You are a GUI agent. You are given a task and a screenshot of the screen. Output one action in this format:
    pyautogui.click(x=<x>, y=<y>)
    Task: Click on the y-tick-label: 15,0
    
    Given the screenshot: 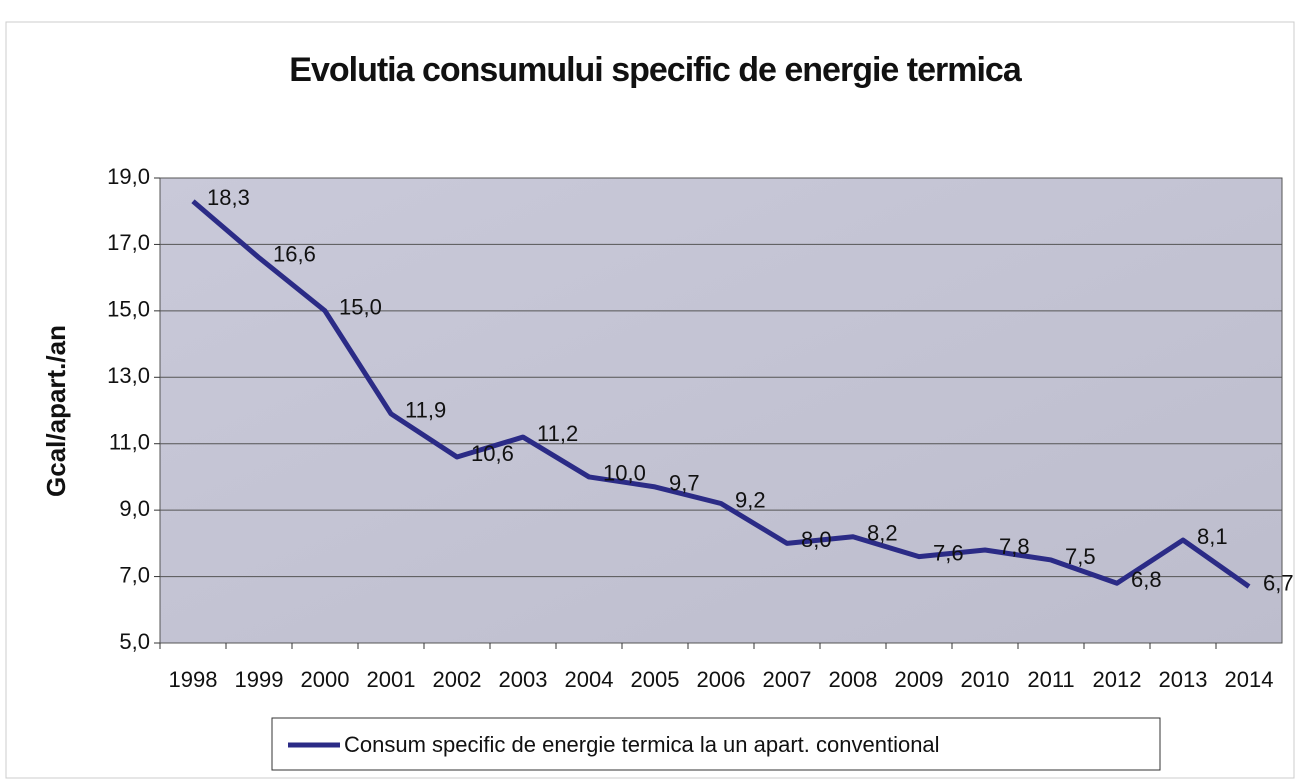 What is the action you would take?
    pyautogui.click(x=128, y=309)
    